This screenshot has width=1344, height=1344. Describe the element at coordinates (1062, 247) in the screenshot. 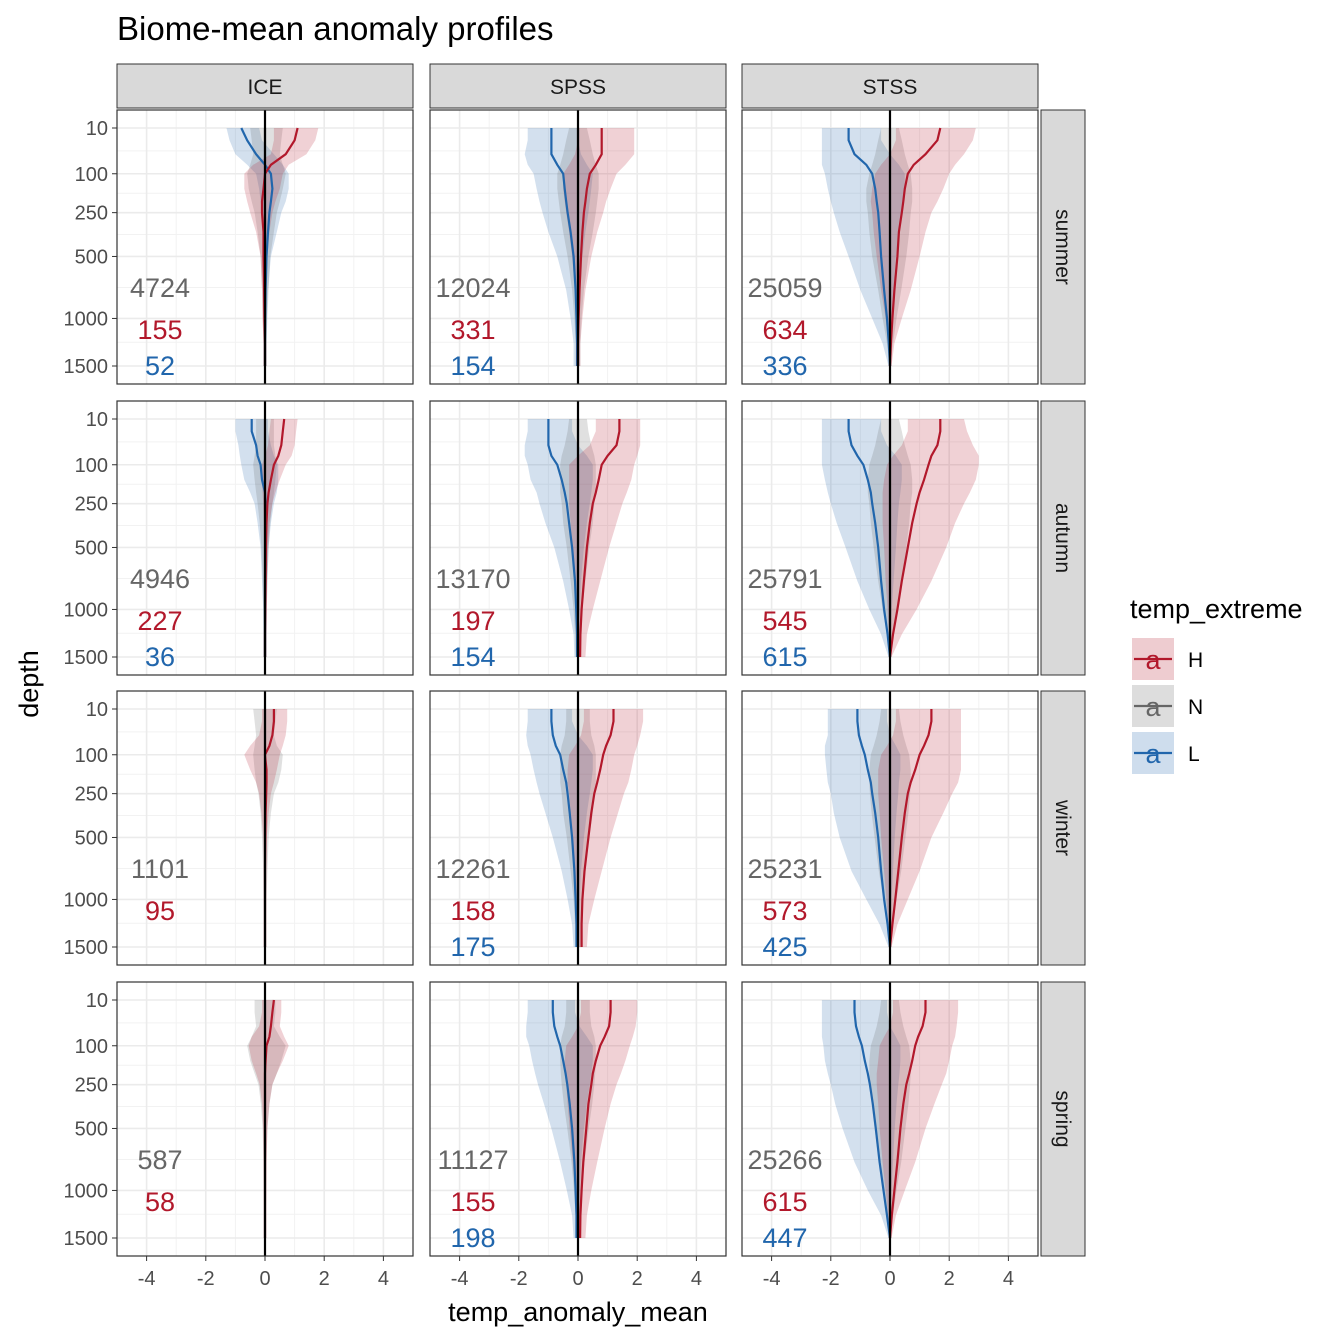

I see `row-strip-label: summer` at that location.